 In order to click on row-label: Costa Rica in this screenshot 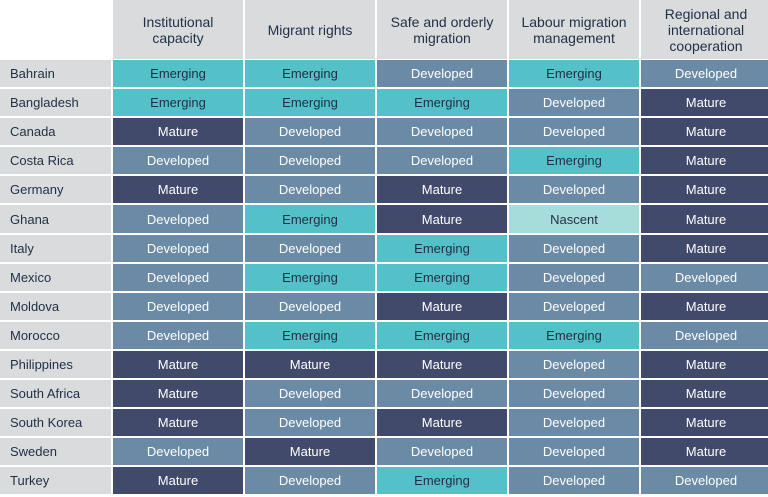, I will do `click(55, 162)`.